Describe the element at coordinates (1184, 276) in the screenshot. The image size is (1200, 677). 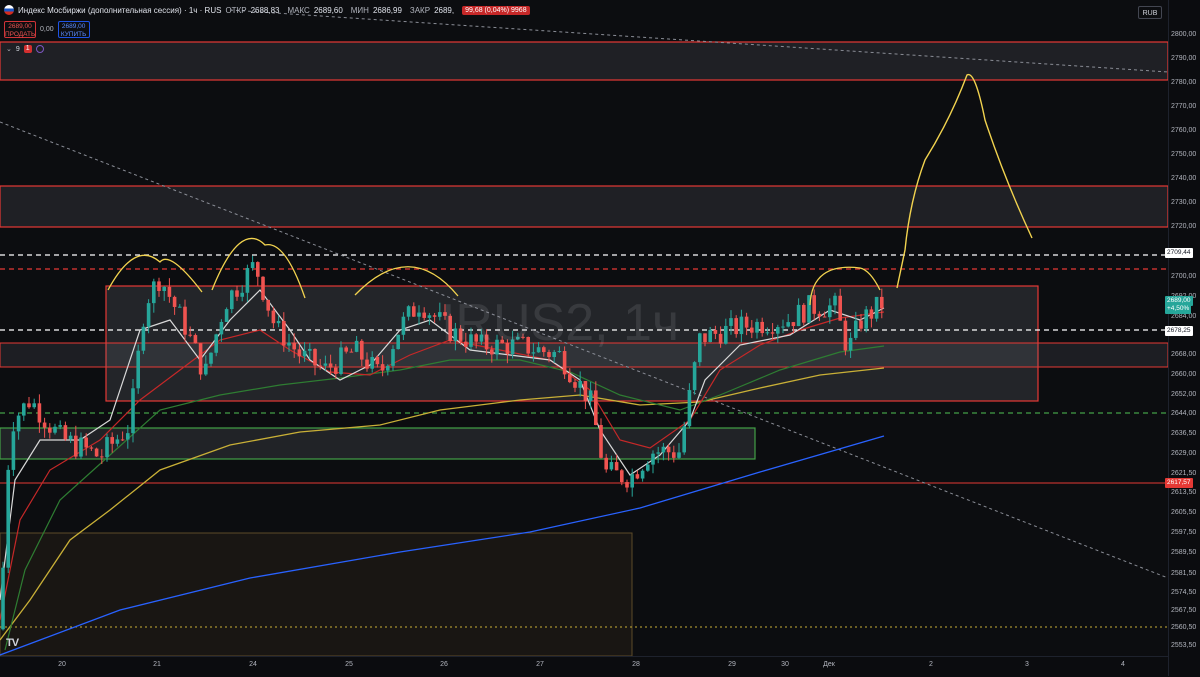
I see `price-tick-label: 2700,00` at that location.